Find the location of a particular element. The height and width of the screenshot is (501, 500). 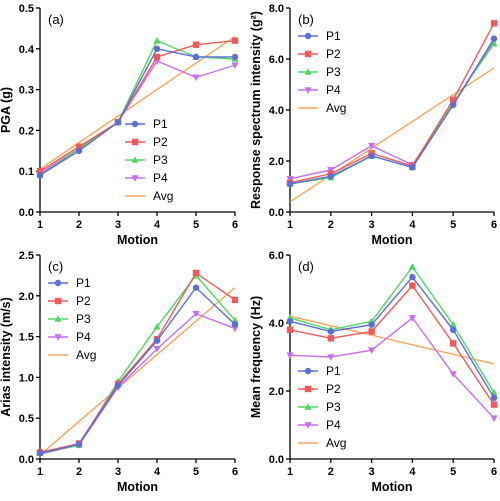

y-tick-label: 6.0 is located at coordinates (276, 256).